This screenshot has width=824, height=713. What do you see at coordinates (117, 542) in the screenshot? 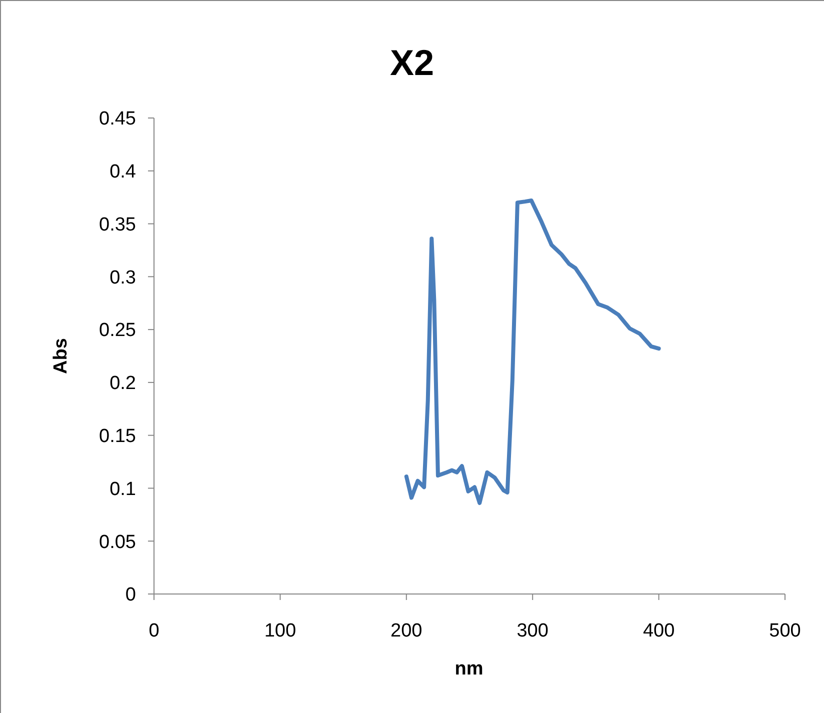
I see `y-tick-label: 0.05` at bounding box center [117, 542].